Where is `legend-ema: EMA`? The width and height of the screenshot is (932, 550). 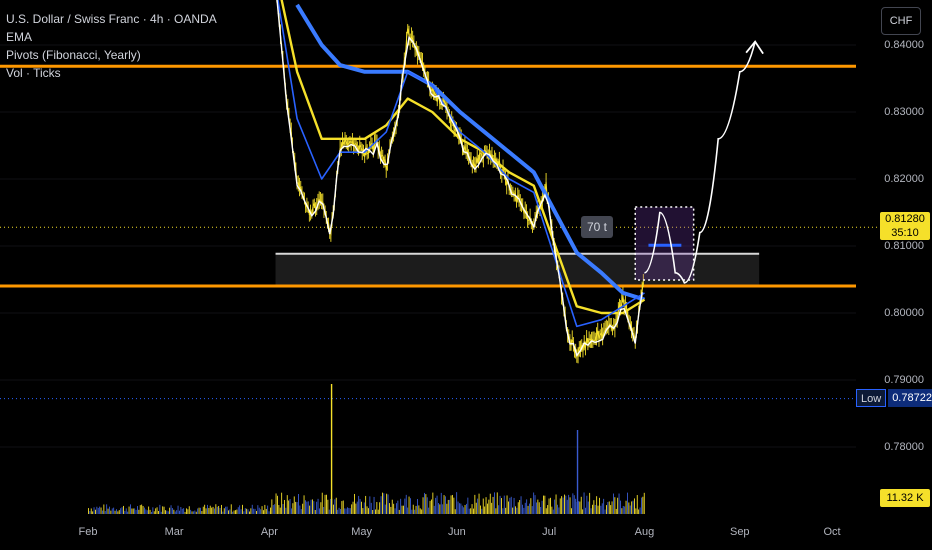
legend-ema: EMA is located at coordinates (19, 37).